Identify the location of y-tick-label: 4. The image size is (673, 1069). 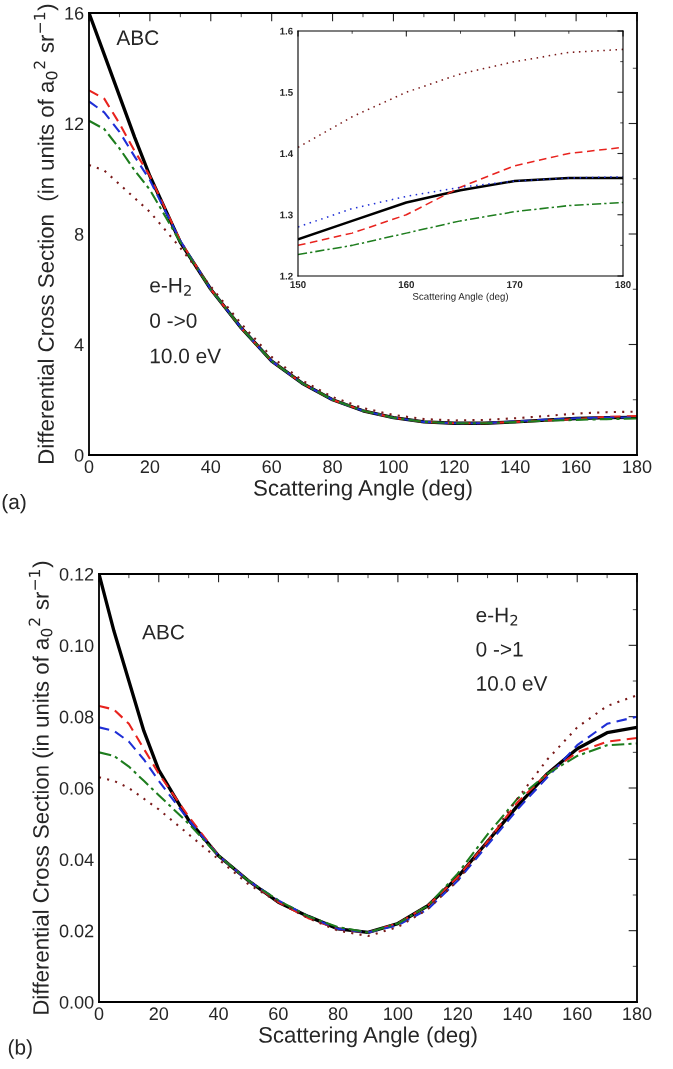
(79, 345).